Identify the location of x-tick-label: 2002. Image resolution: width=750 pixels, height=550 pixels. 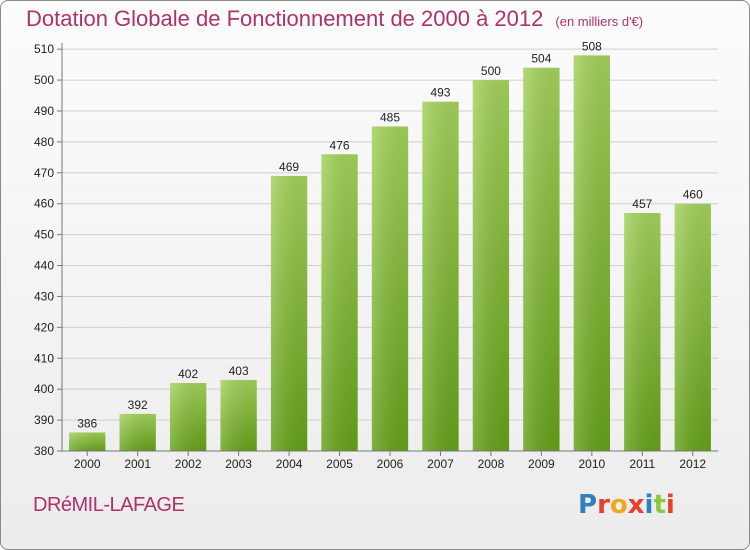
(188, 464).